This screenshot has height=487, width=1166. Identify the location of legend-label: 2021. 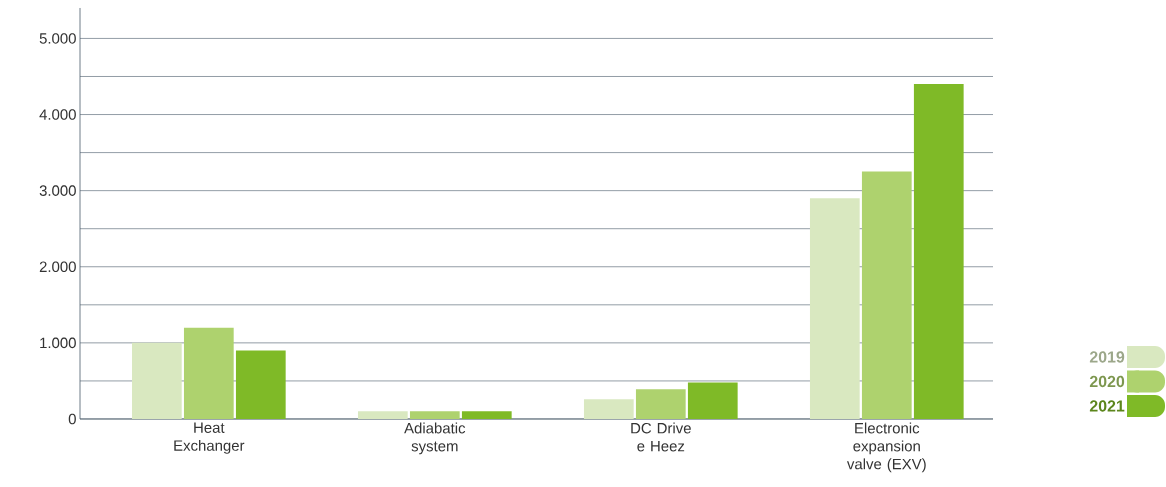
(1107, 406).